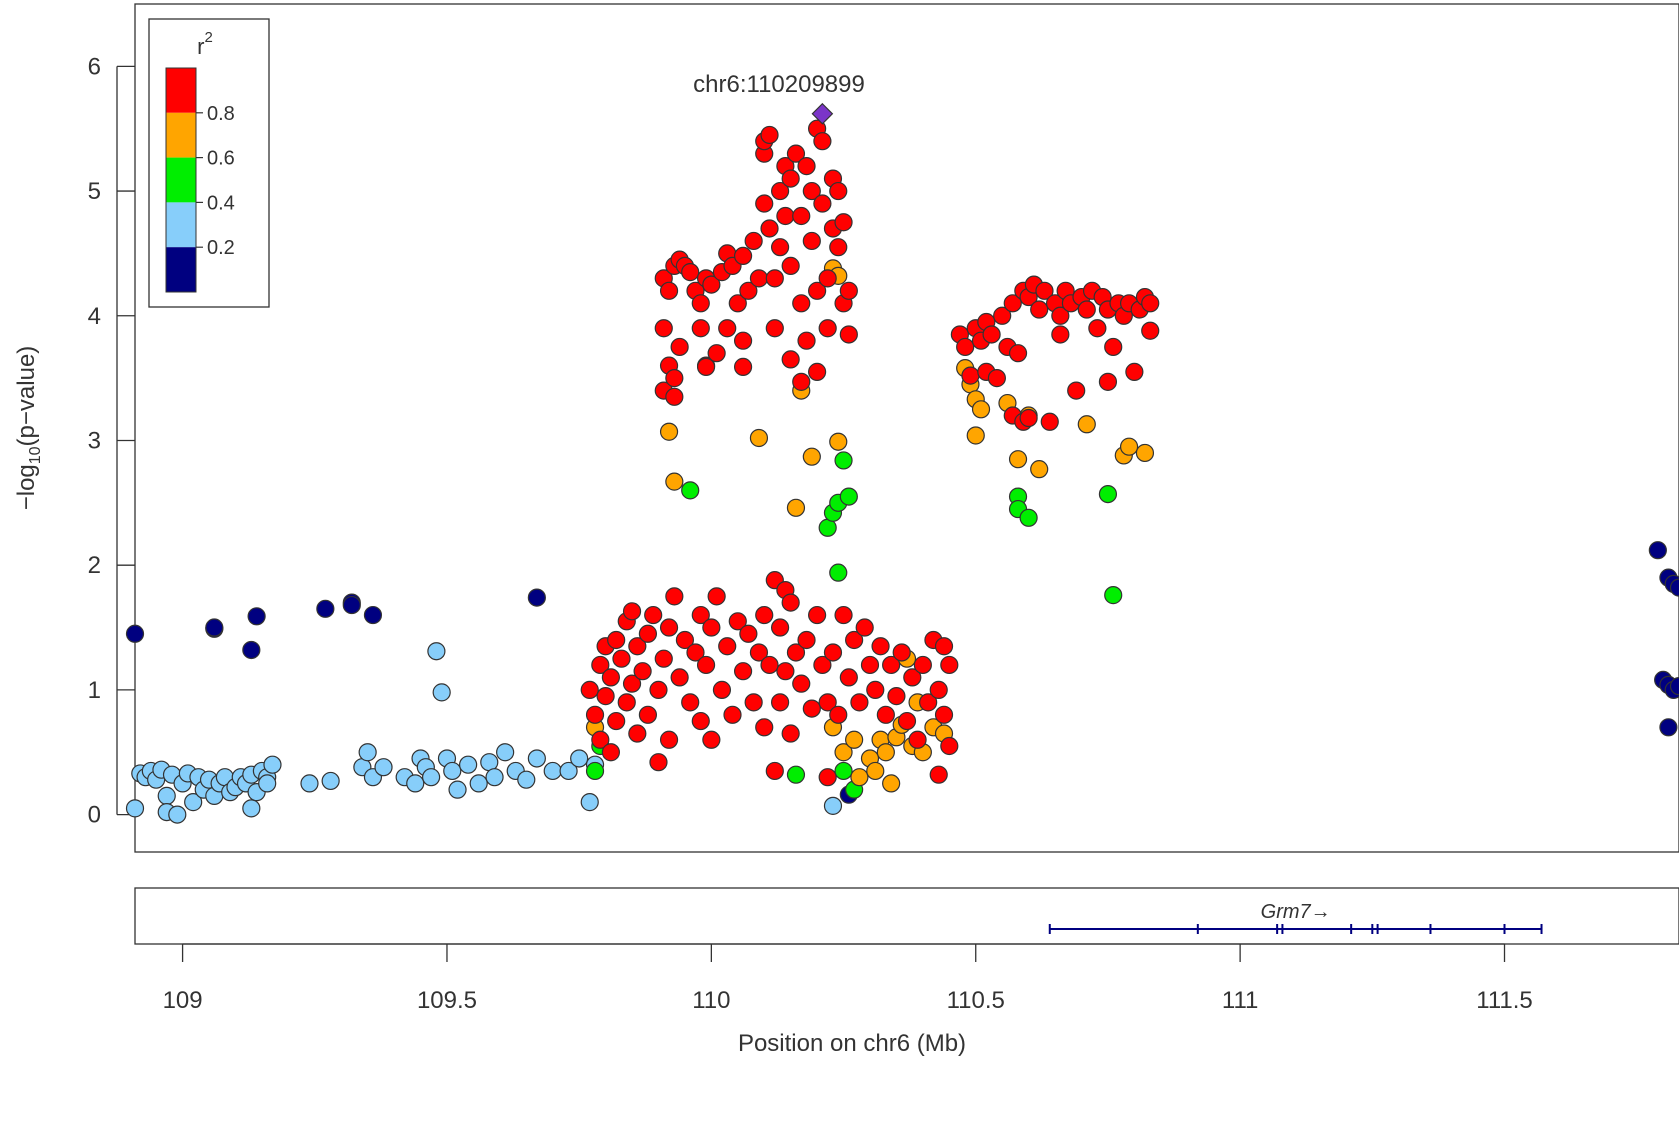 The width and height of the screenshot is (1679, 1140). What do you see at coordinates (94, 316) in the screenshot?
I see `y-tick-label-4: 4` at bounding box center [94, 316].